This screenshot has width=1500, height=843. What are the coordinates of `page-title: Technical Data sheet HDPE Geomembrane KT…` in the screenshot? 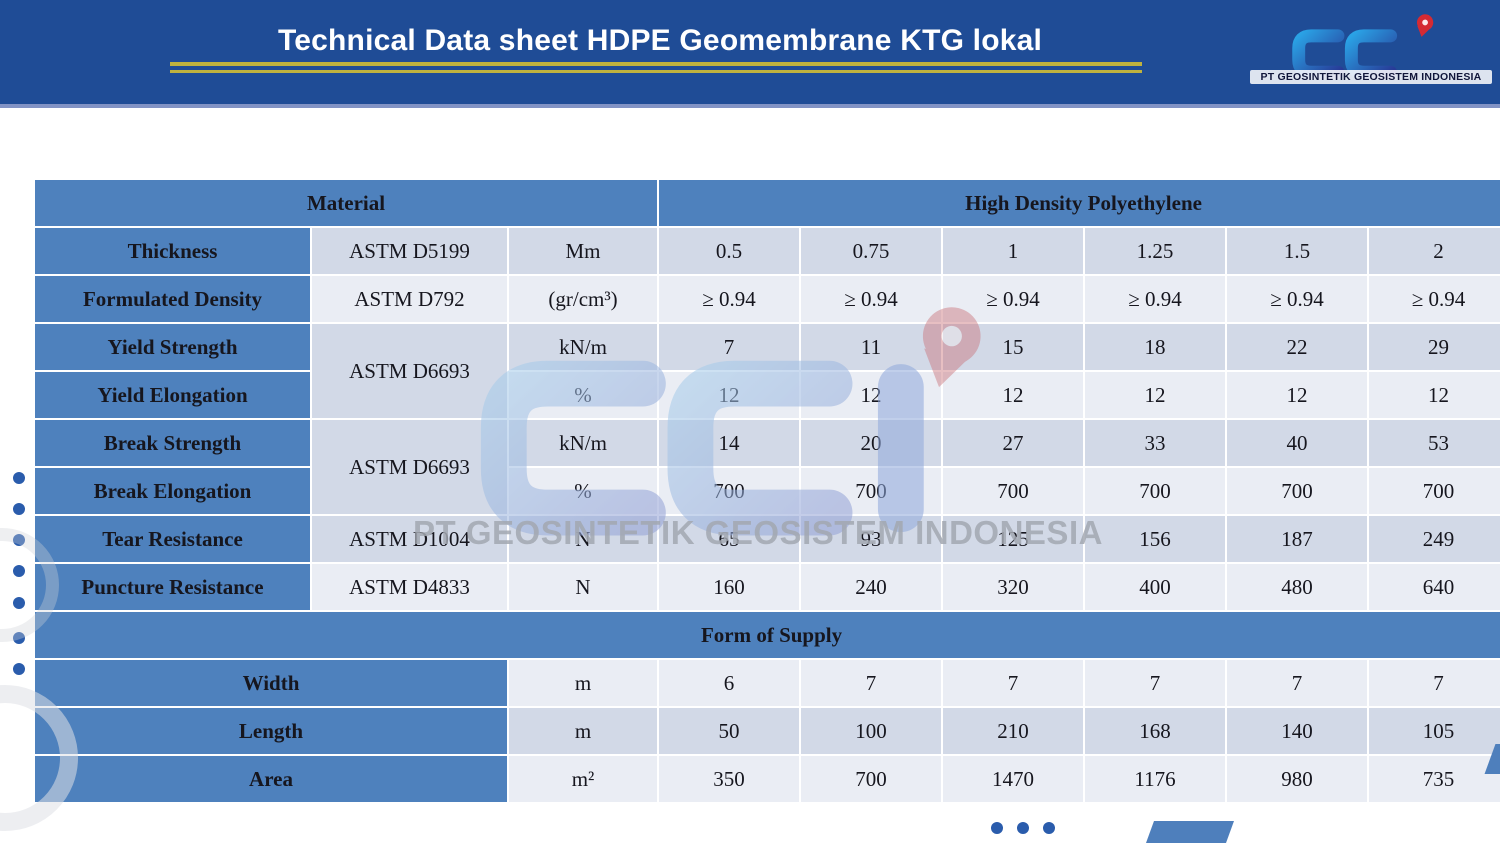 It's located at (660, 40).